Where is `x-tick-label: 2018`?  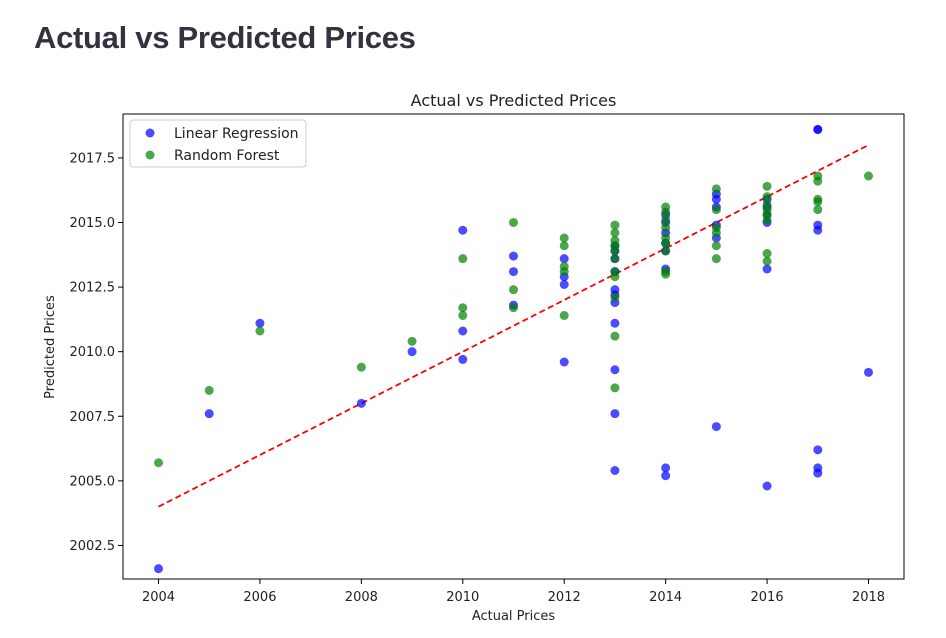
x-tick-label: 2018 is located at coordinates (868, 597).